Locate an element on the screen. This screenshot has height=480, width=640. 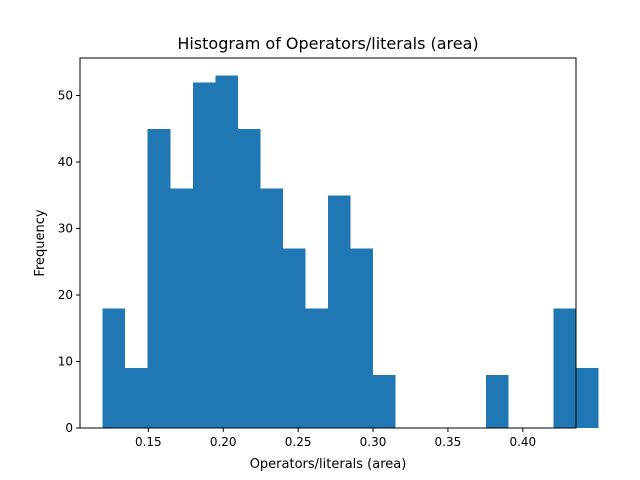
y-tick-label: 0 is located at coordinates (69, 428).